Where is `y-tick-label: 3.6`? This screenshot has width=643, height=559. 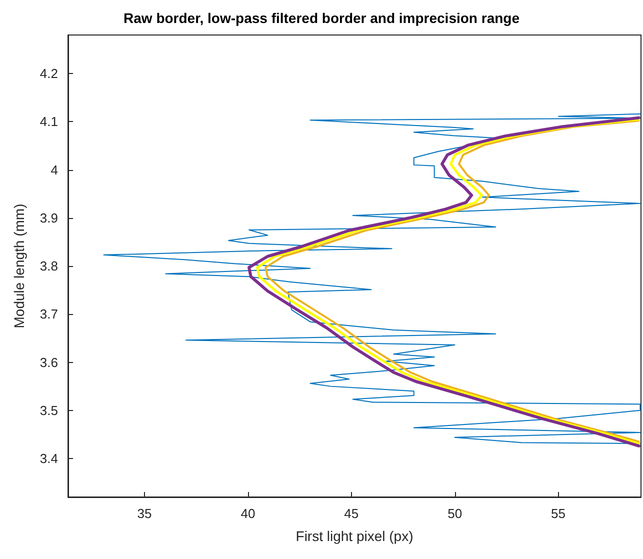
y-tick-label: 3.6 is located at coordinates (49, 362).